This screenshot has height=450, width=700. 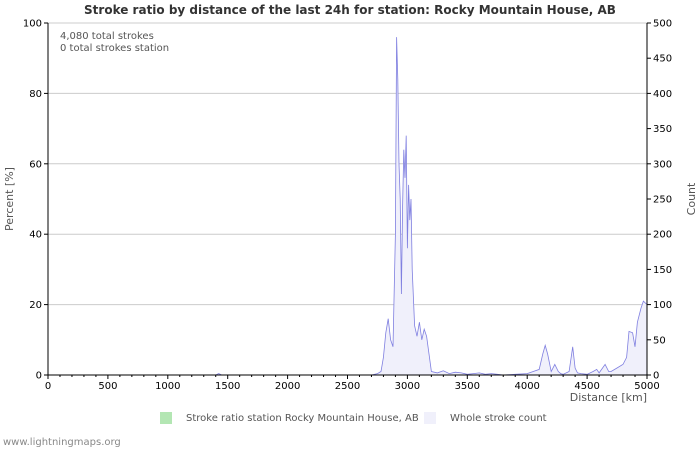 I want to click on y-left-label: Percent [%], so click(x=9, y=199).